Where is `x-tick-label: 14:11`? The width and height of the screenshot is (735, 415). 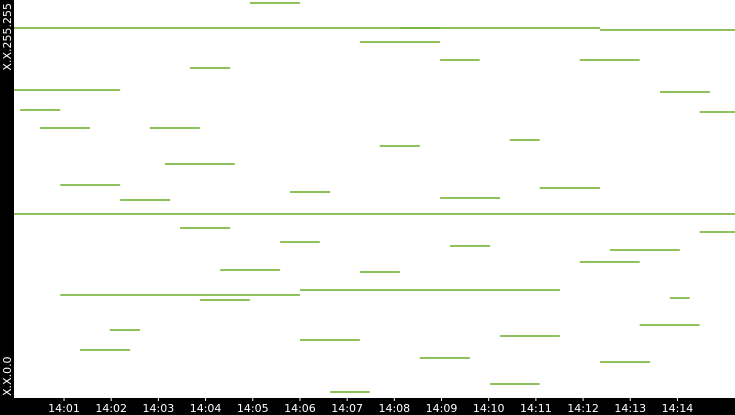 x-tick-label: 14:11 is located at coordinates (536, 408).